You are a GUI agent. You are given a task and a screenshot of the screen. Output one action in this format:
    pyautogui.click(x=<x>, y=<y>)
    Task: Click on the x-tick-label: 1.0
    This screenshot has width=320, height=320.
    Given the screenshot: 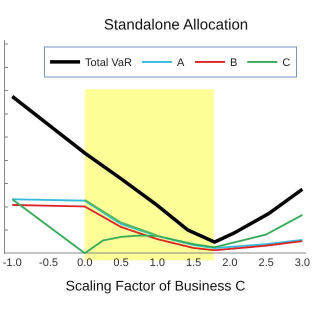 What is the action you would take?
    pyautogui.click(x=157, y=263)
    